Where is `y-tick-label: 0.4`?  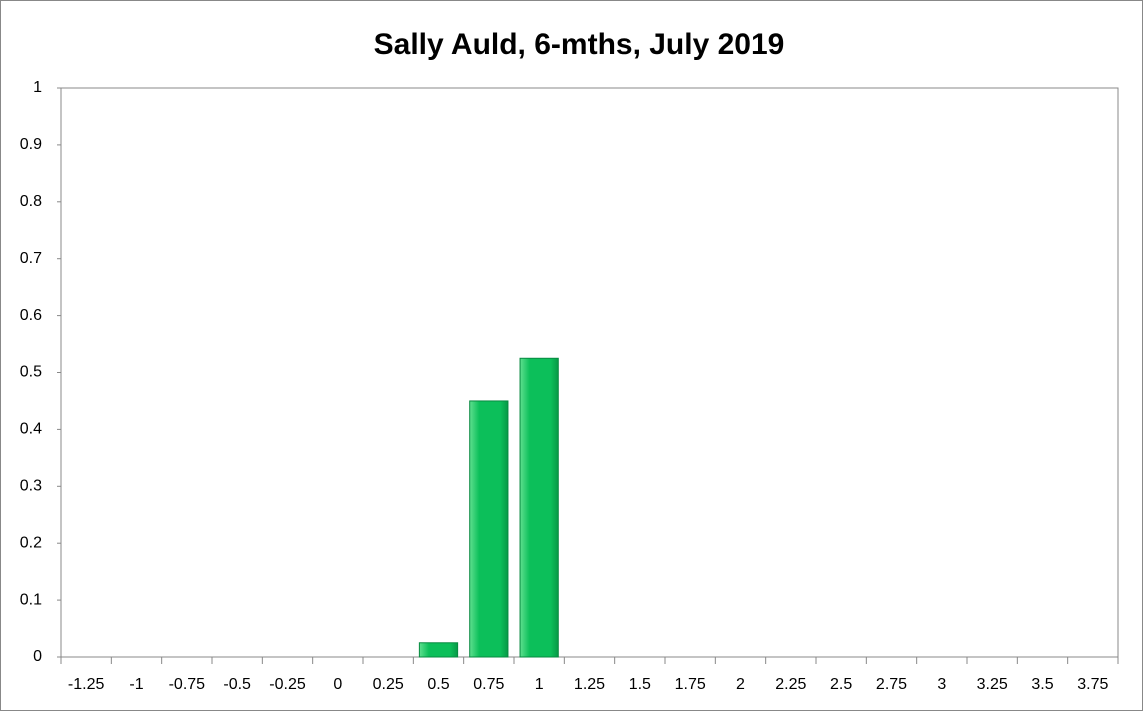
y-tick-label: 0.4 is located at coordinates (31, 429).